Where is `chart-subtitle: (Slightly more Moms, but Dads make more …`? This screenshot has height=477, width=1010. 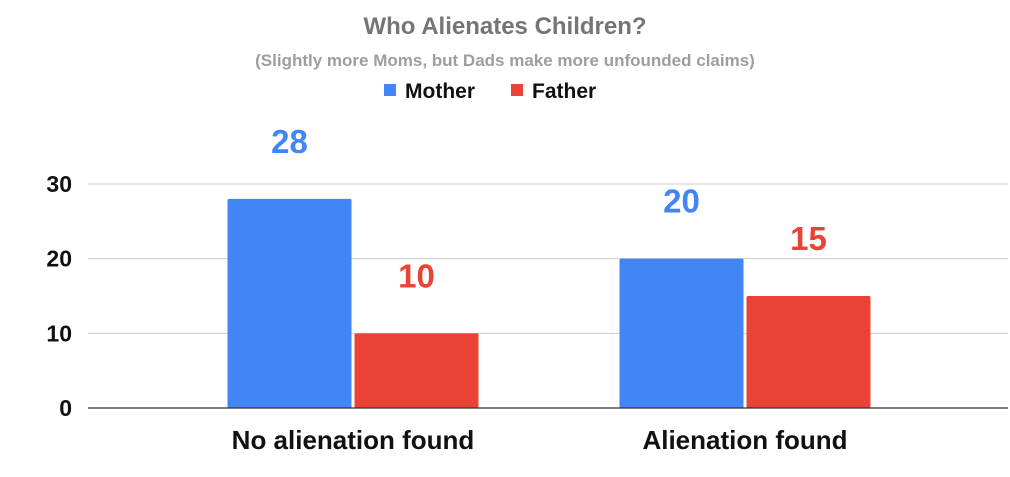 chart-subtitle: (Slightly more Moms, but Dads make more … is located at coordinates (505, 60).